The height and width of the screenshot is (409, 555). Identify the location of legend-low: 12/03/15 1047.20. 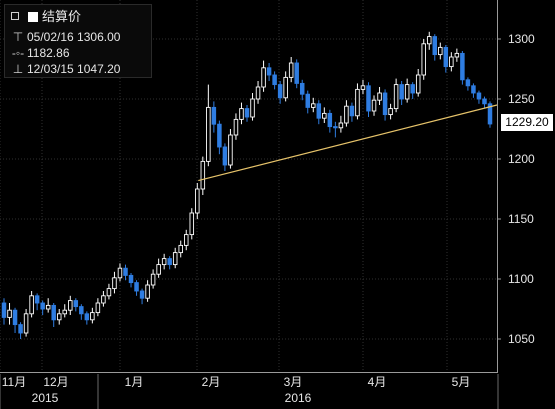
(74, 69).